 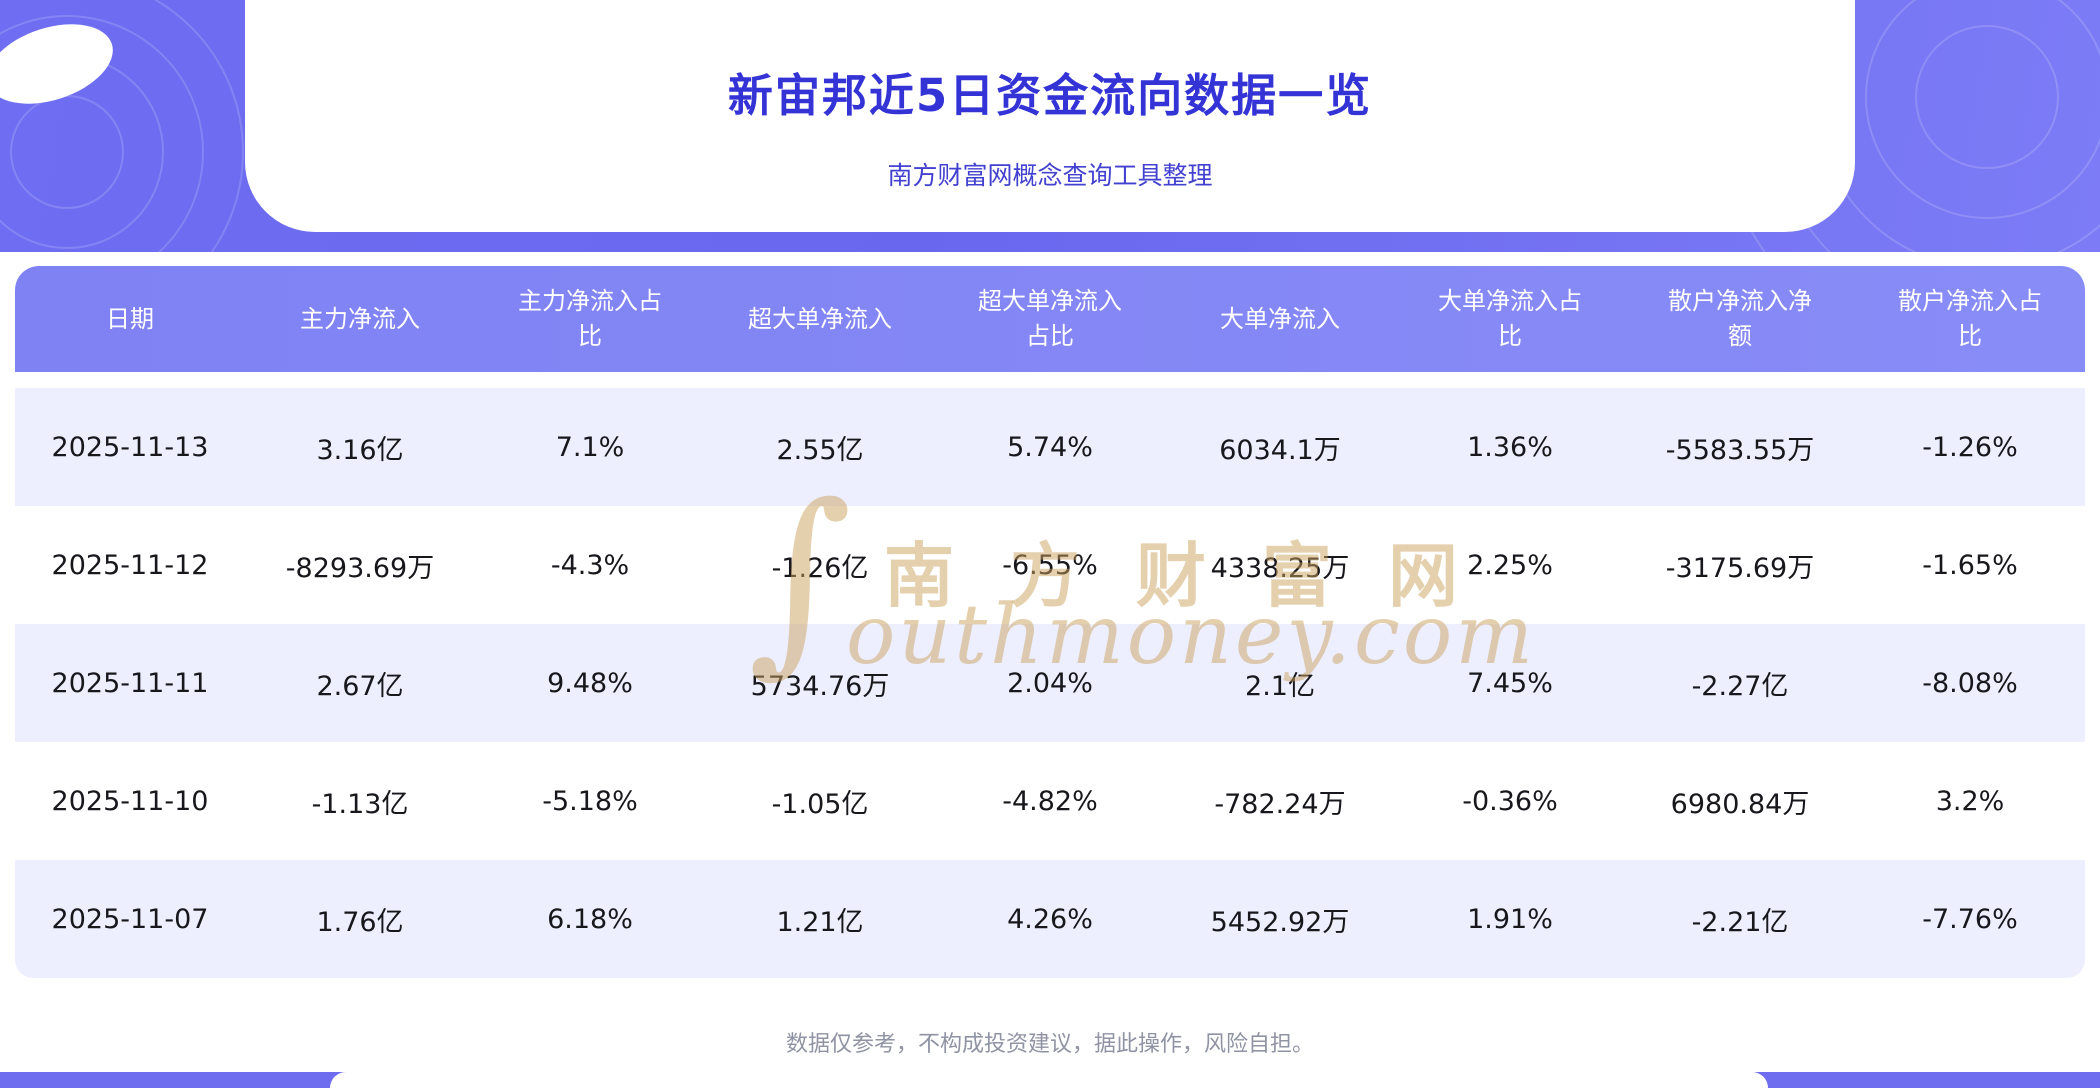 What do you see at coordinates (1280, 450) in the screenshot?
I see `value-cell: 6034.1万` at bounding box center [1280, 450].